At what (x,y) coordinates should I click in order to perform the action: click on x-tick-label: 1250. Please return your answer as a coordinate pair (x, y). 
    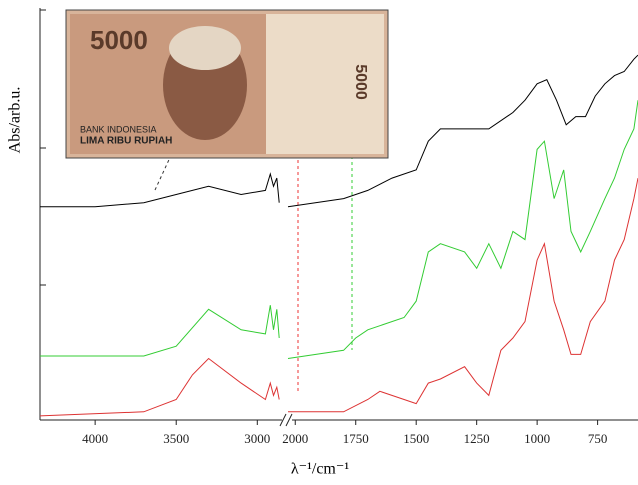
    Looking at the image, I should click on (477, 438).